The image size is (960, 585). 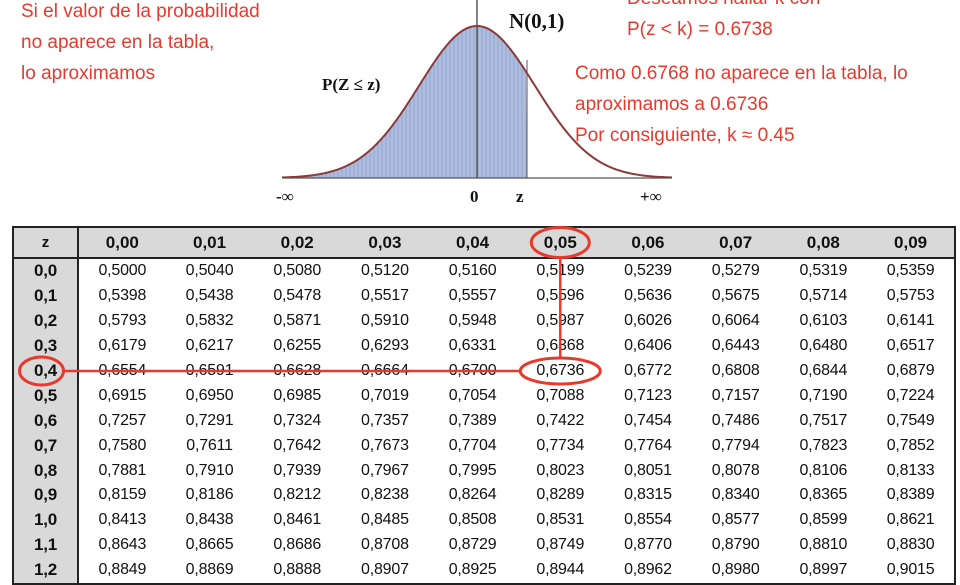 I want to click on column-header: 0,08, so click(x=823, y=243).